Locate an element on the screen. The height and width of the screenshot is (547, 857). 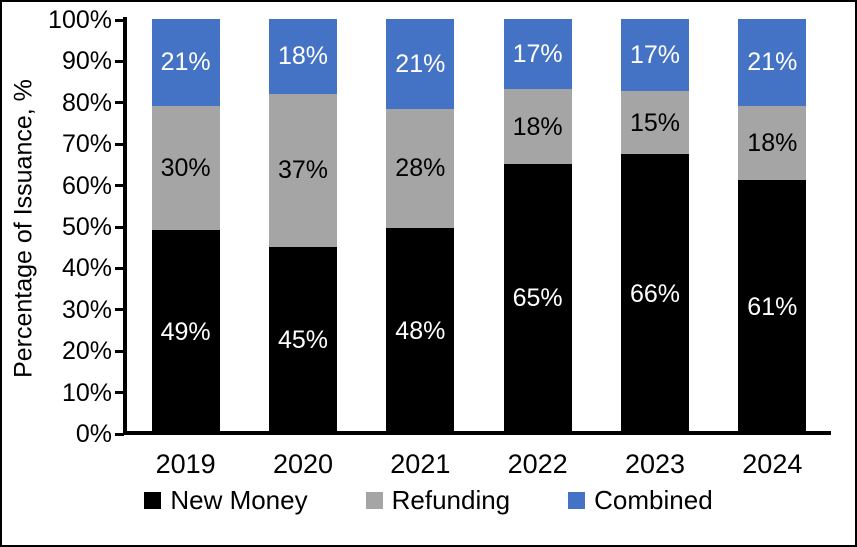
bar-value-label: 61% is located at coordinates (772, 306).